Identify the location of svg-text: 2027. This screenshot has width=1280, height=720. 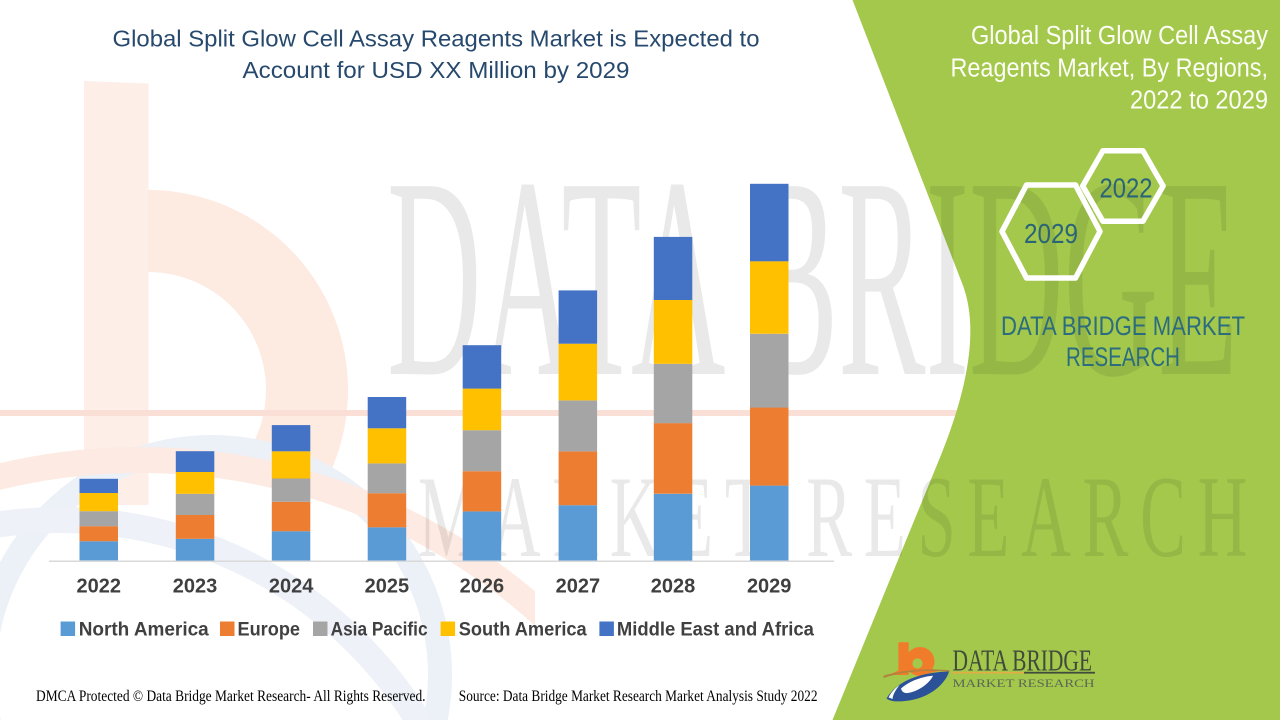
(578, 587).